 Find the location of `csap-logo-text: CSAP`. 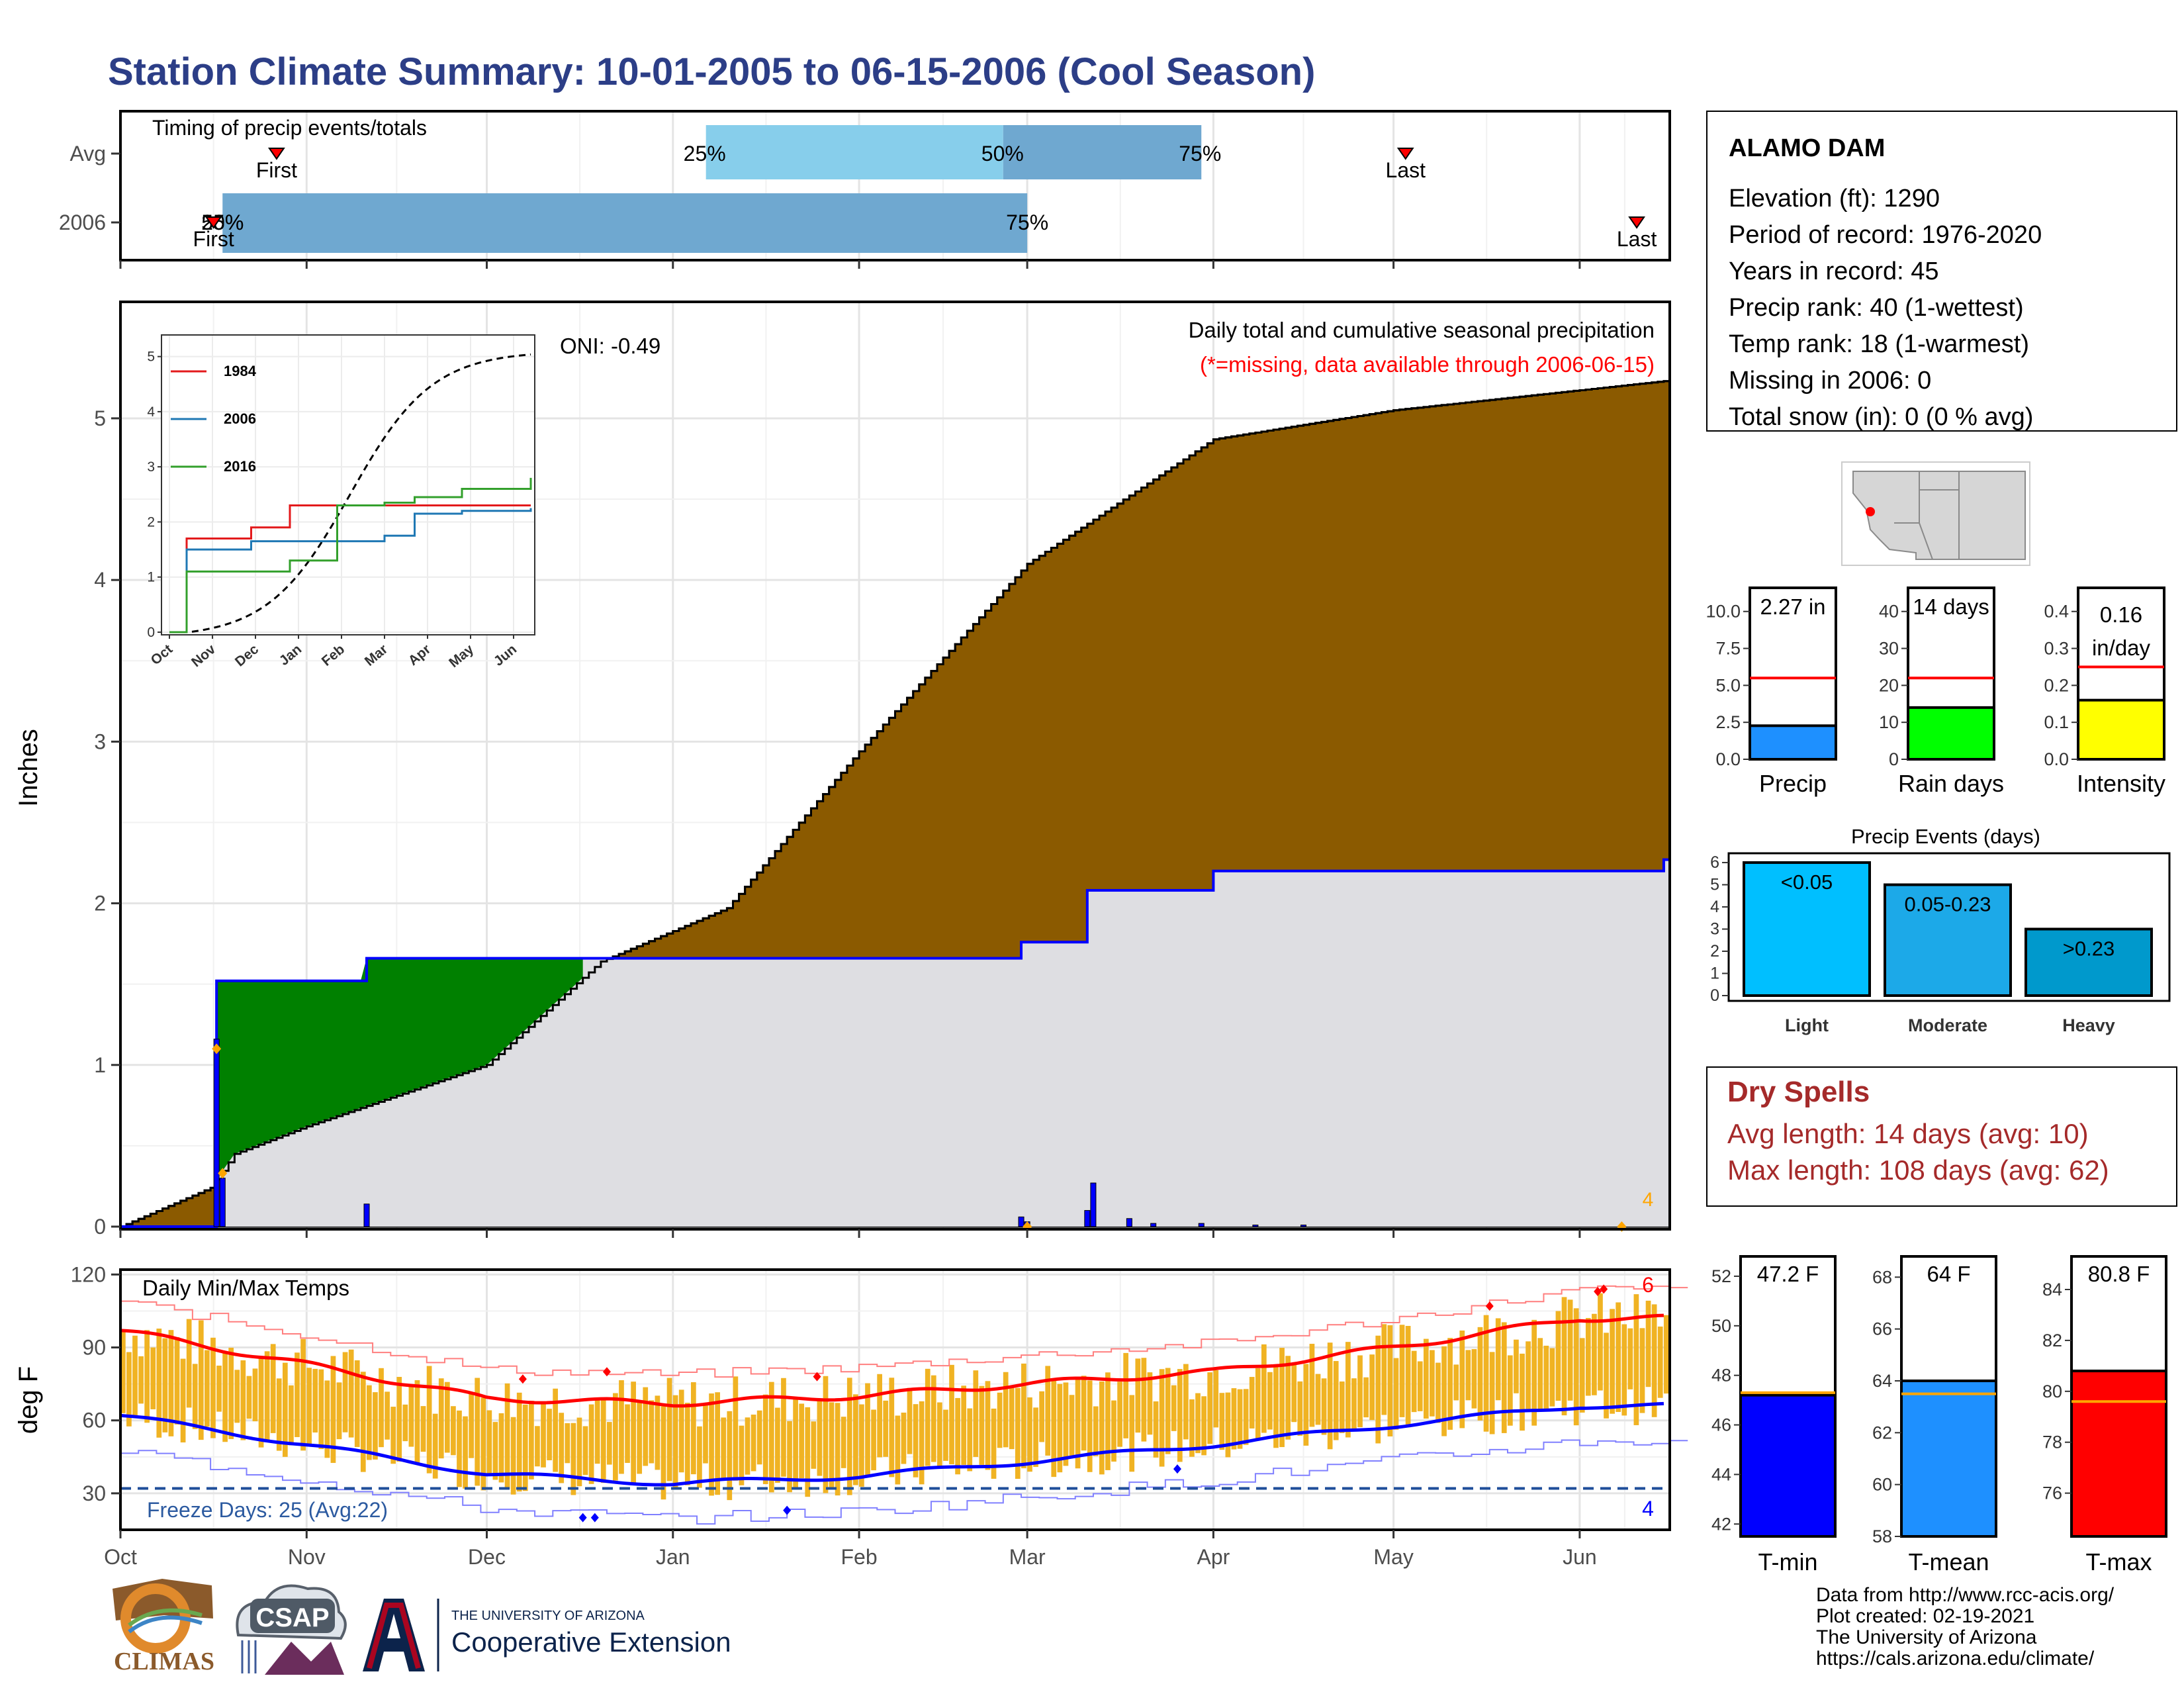

csap-logo-text: CSAP is located at coordinates (292, 1617).